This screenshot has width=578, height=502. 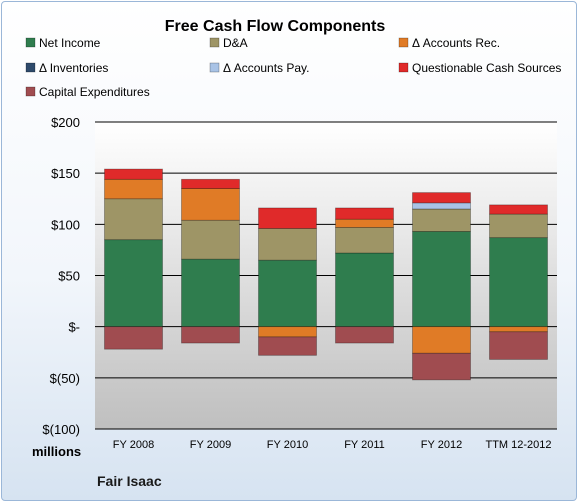 What do you see at coordinates (210, 239) in the screenshot?
I see `bar-danda-fy-2009` at bounding box center [210, 239].